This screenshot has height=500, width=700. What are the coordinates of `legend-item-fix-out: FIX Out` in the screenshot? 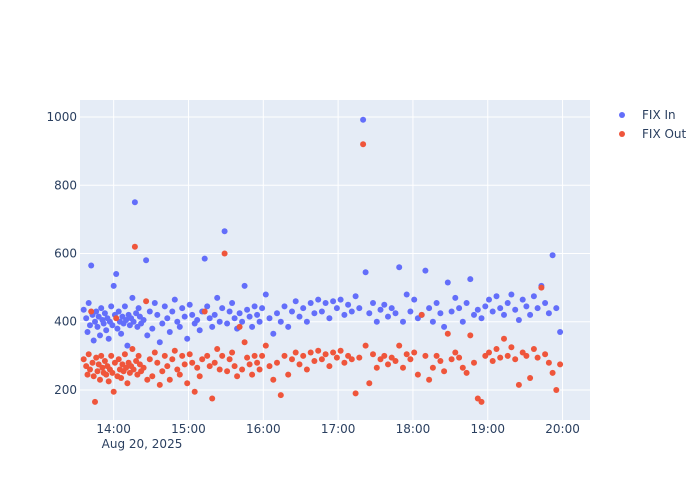 It's located at (653, 134).